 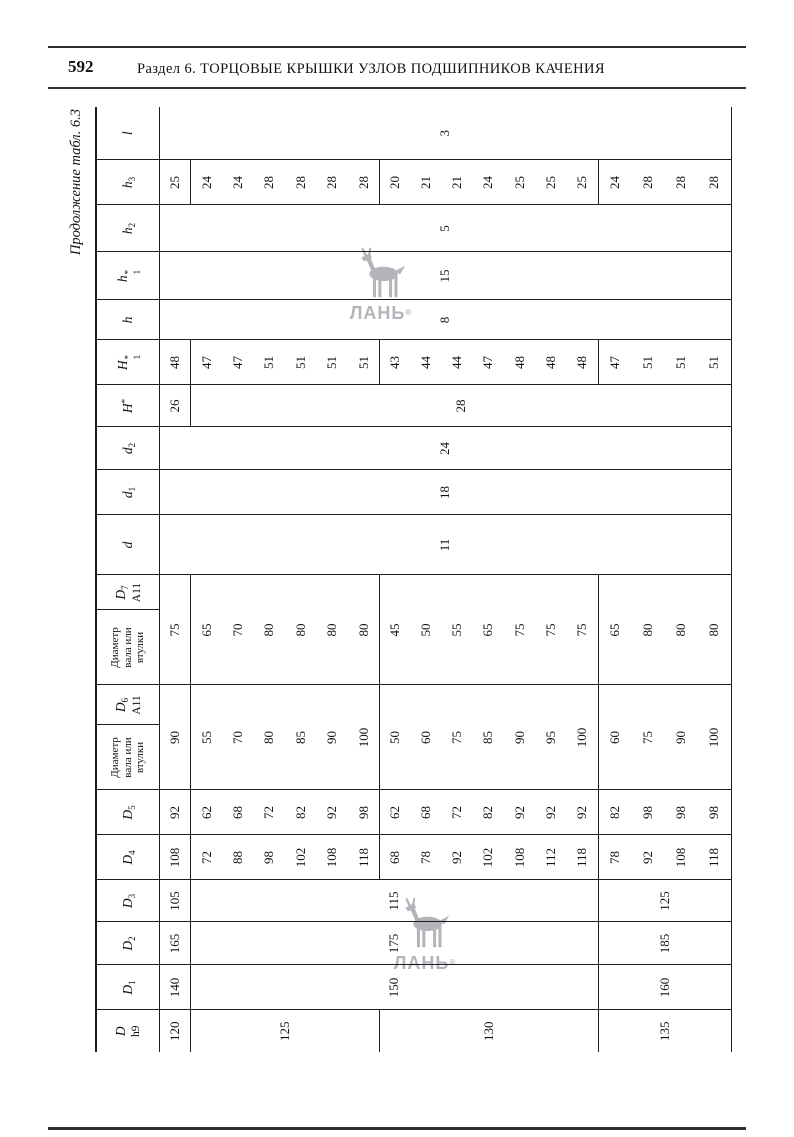 What do you see at coordinates (551, 857) in the screenshot?
I see `cell-D4: 112` at bounding box center [551, 857].